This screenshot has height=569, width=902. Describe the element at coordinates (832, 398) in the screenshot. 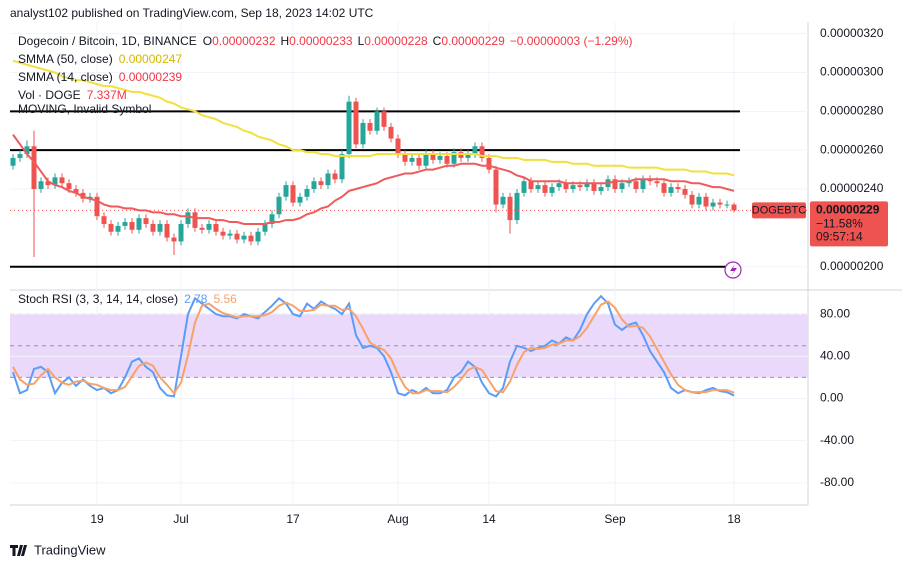

I see `y-tick-label: 0.00` at that location.